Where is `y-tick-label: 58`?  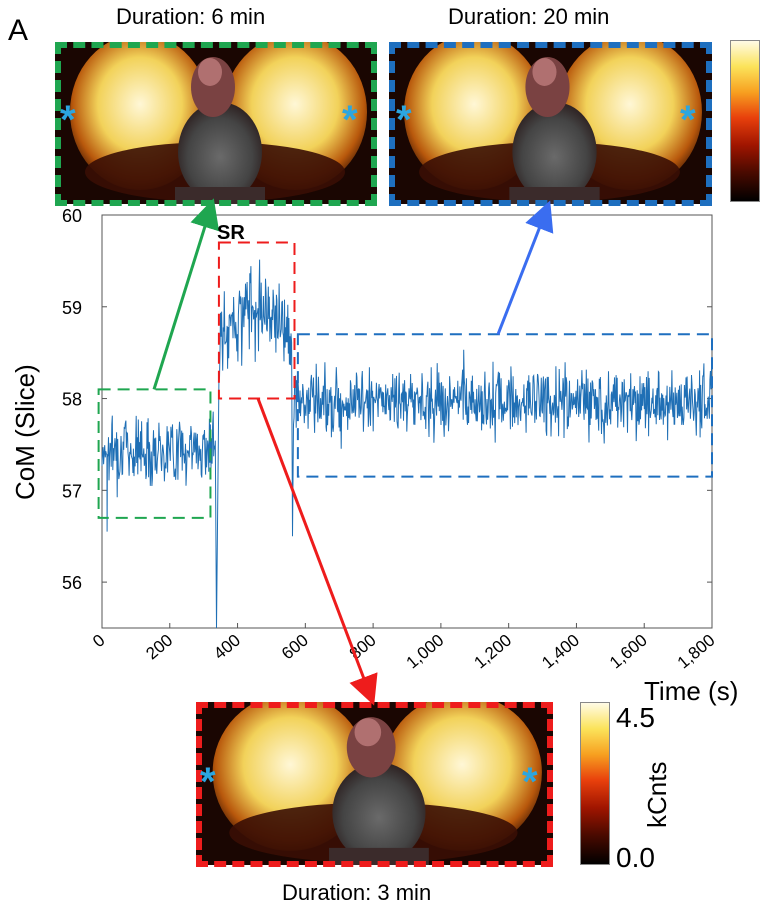 y-tick-label: 58 is located at coordinates (72, 400).